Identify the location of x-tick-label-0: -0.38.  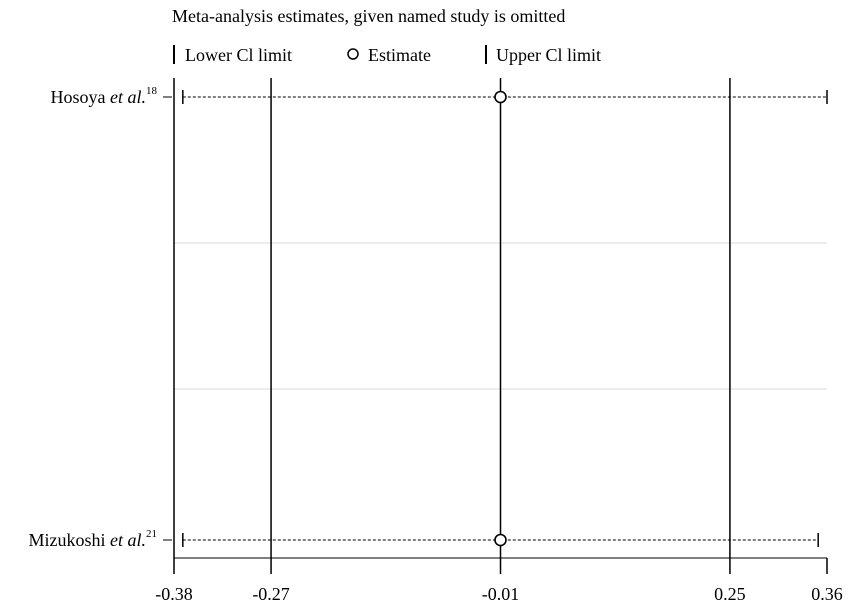
(174, 594).